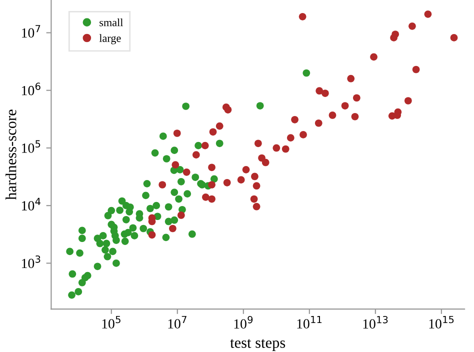 The height and width of the screenshot is (352, 474). What do you see at coordinates (111, 322) in the screenshot?
I see `x-tick-label: 10$^{5}$` at bounding box center [111, 322].